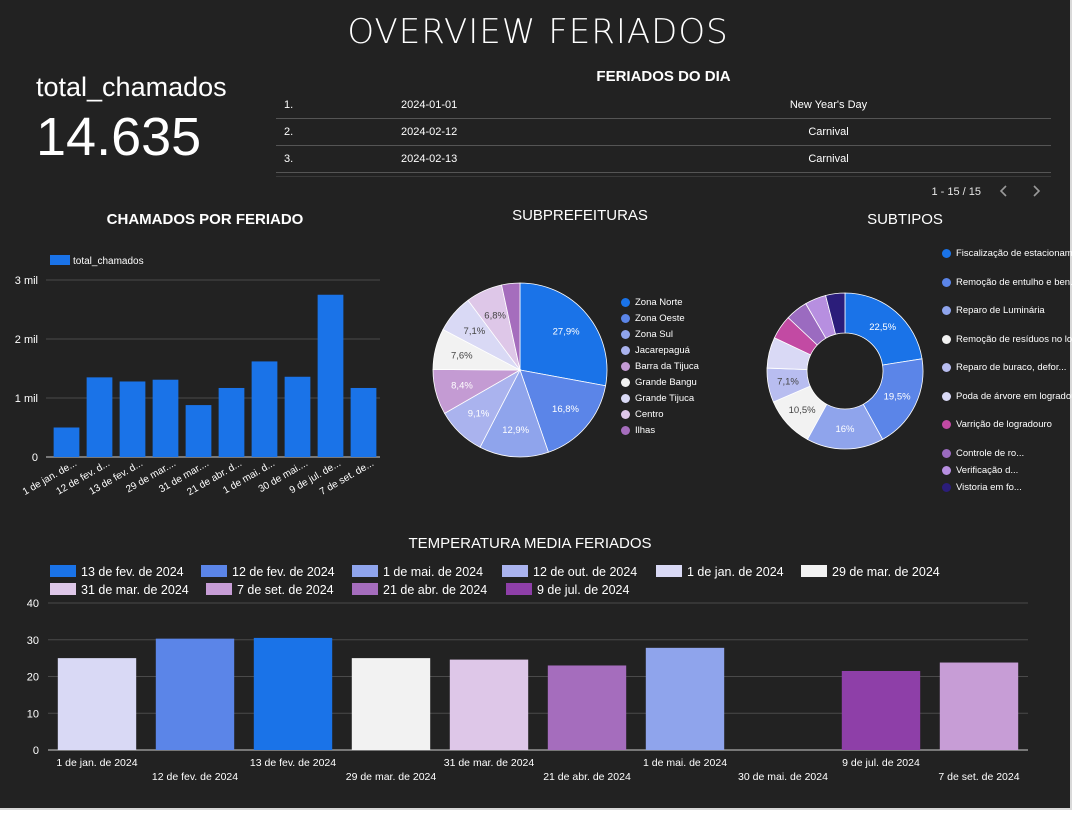  Describe the element at coordinates (583, 590) in the screenshot. I see `legend-label: 9 de jul. de 2024` at that location.